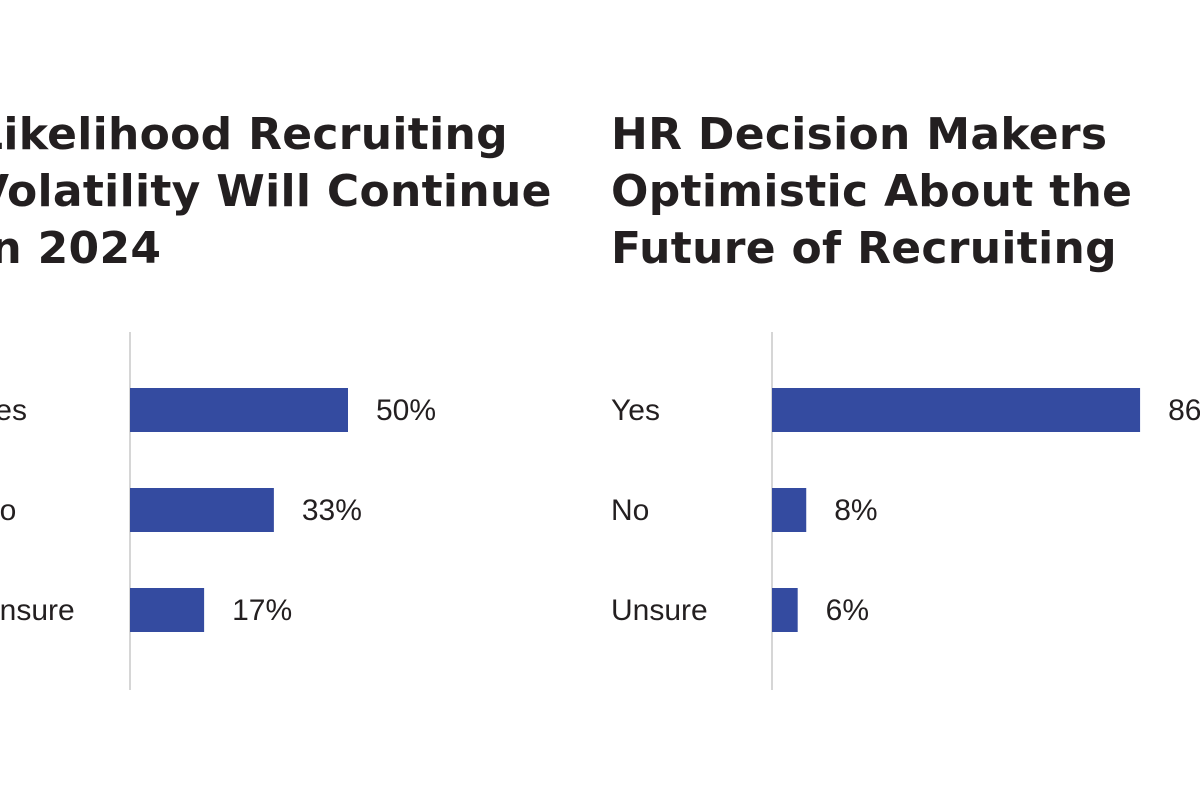 The height and width of the screenshot is (800, 1200). I want to click on value-label: 86%, so click(1184, 410).